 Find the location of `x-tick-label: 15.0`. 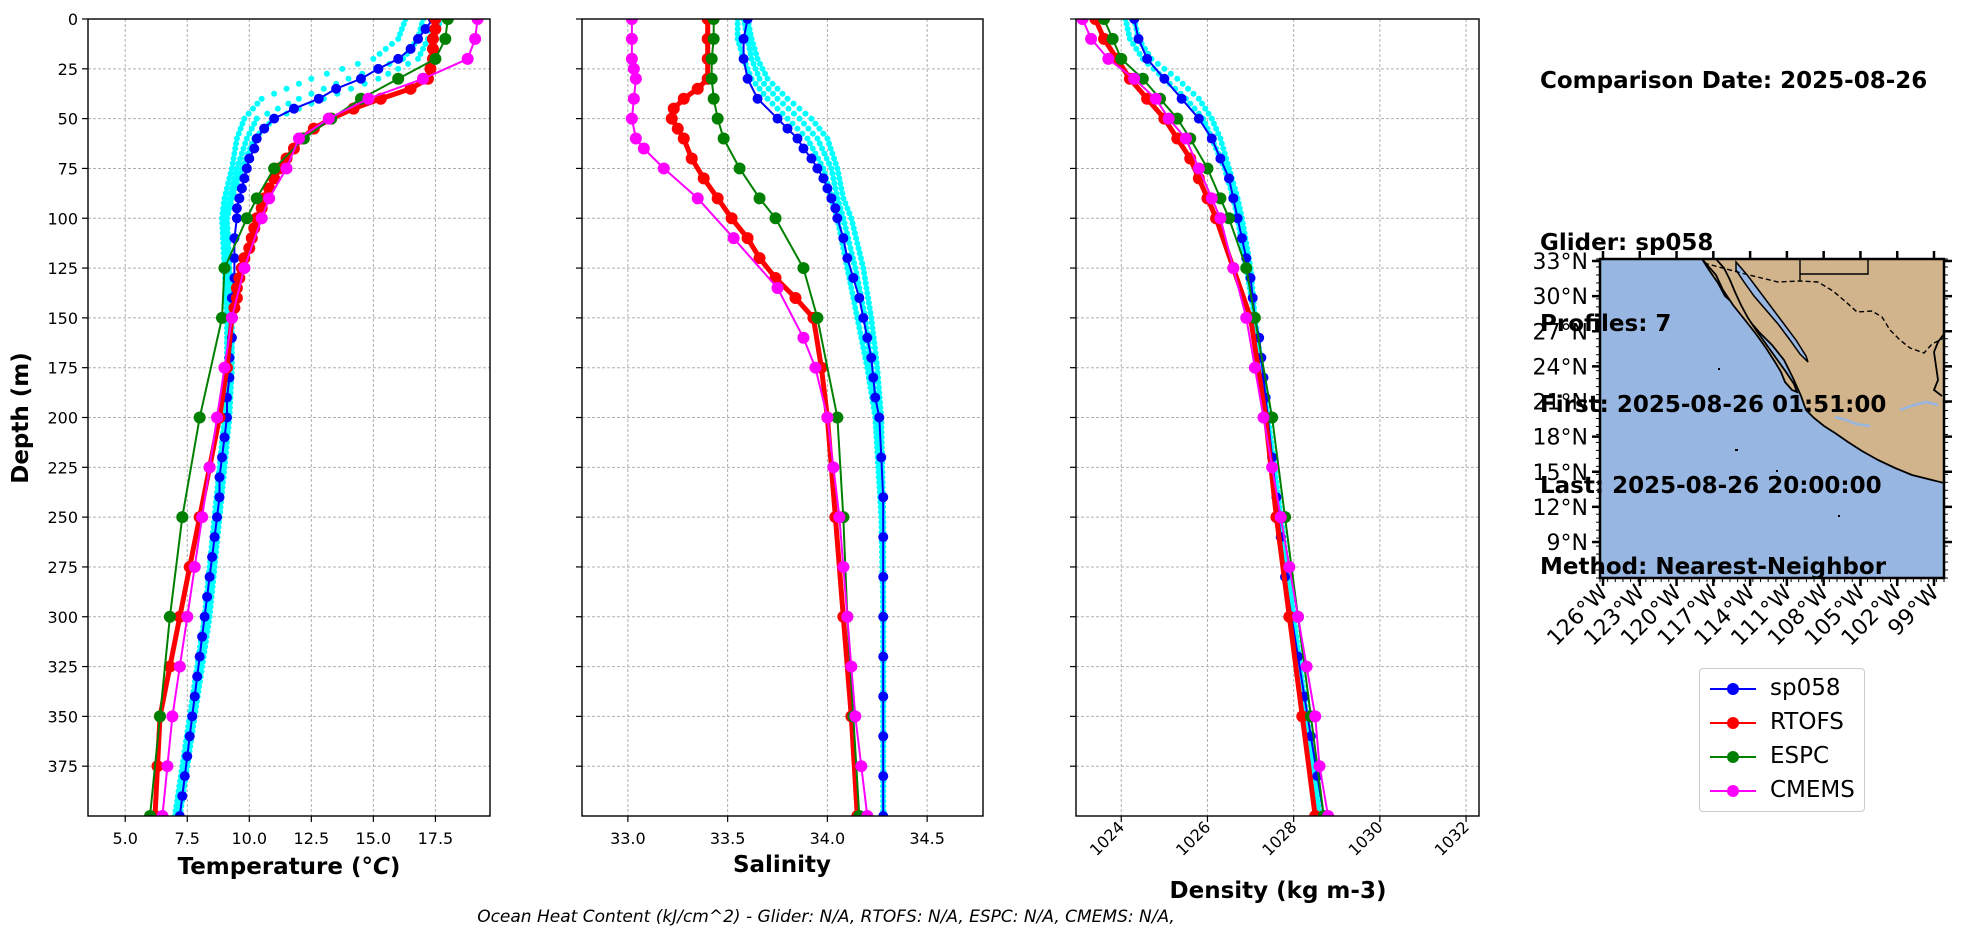

x-tick-label: 15.0 is located at coordinates (374, 838).